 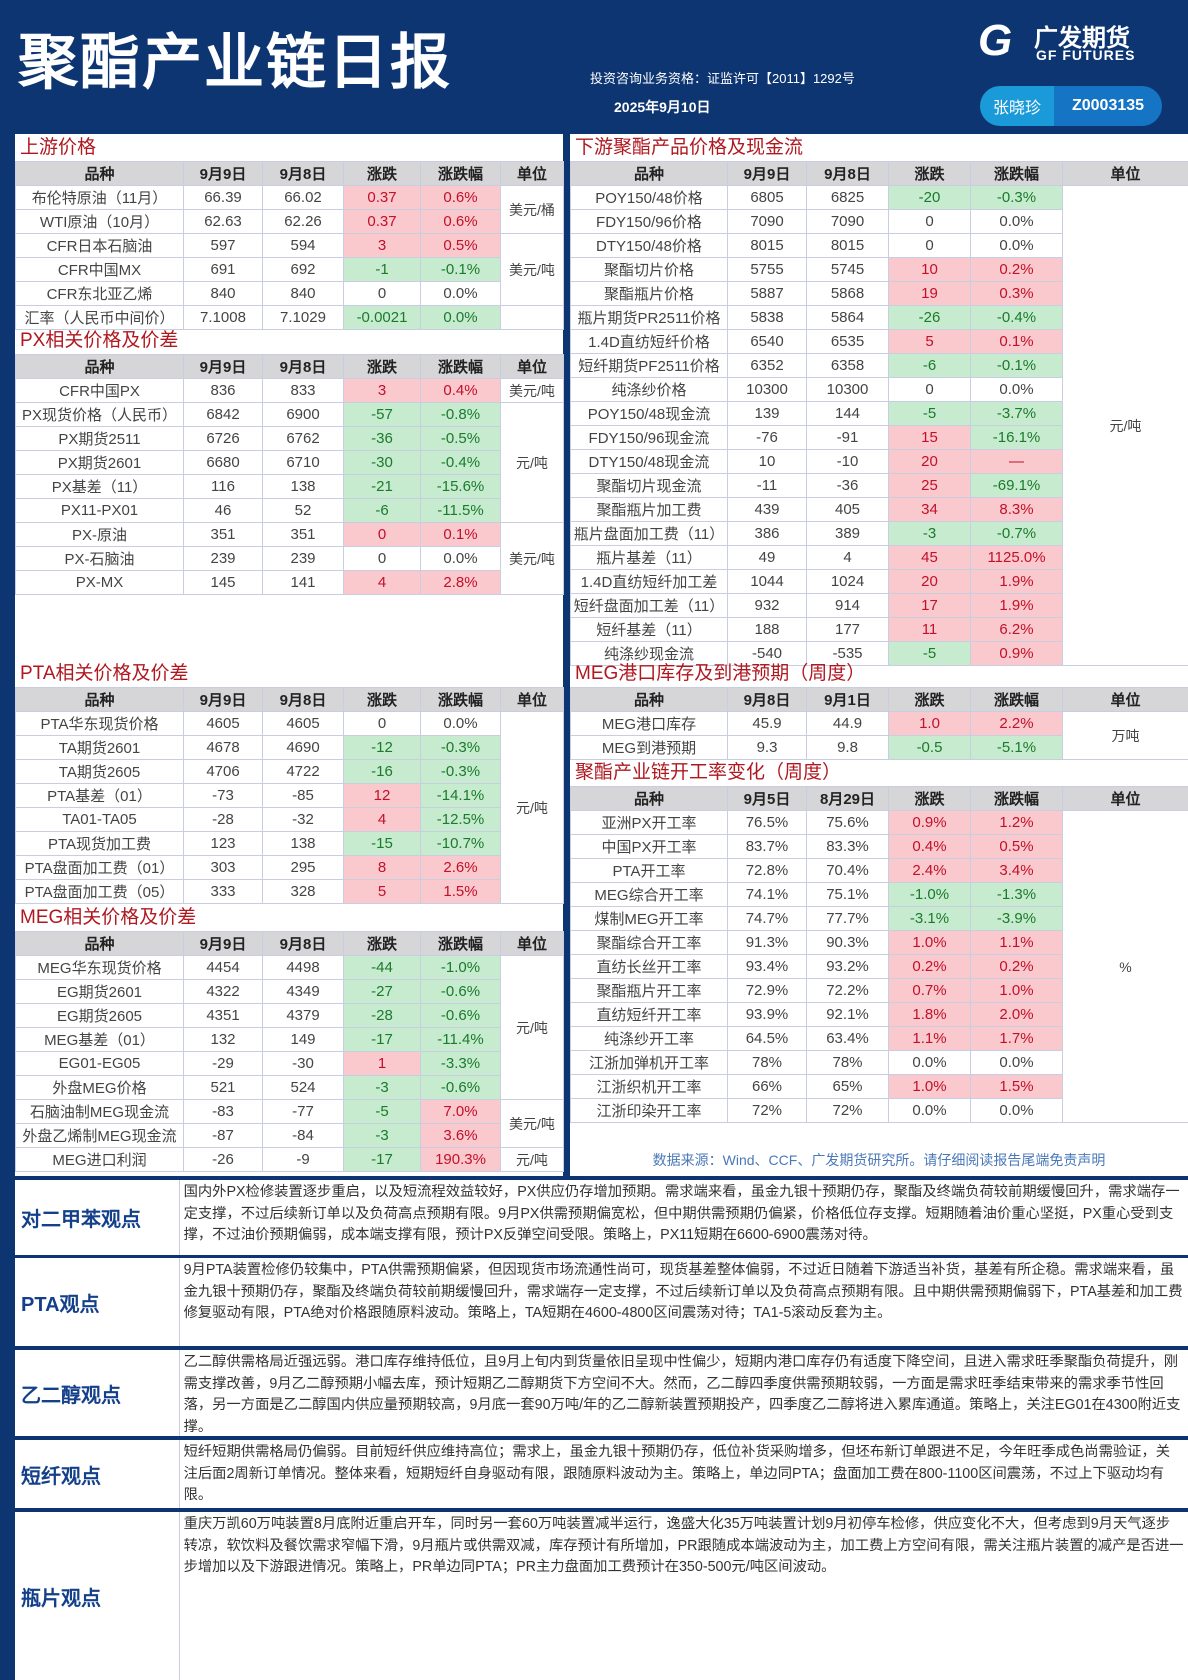 What do you see at coordinates (382, 462) in the screenshot?
I see `change: -30` at bounding box center [382, 462].